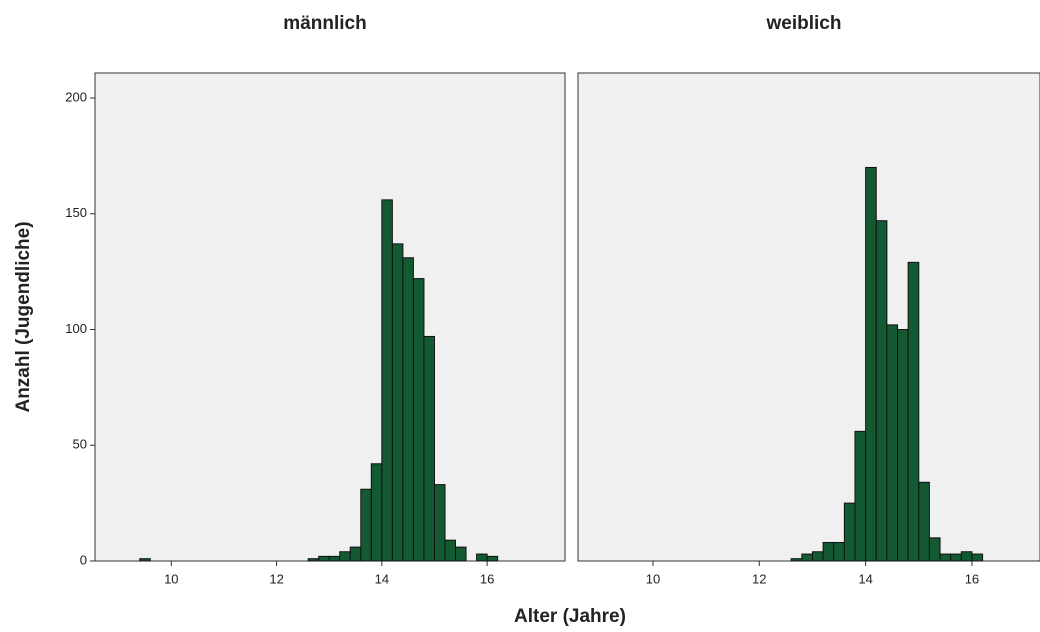 Image resolution: width=1040 pixels, height=632 pixels. I want to click on x-axis-label: Alter (Jahre), so click(570, 616).